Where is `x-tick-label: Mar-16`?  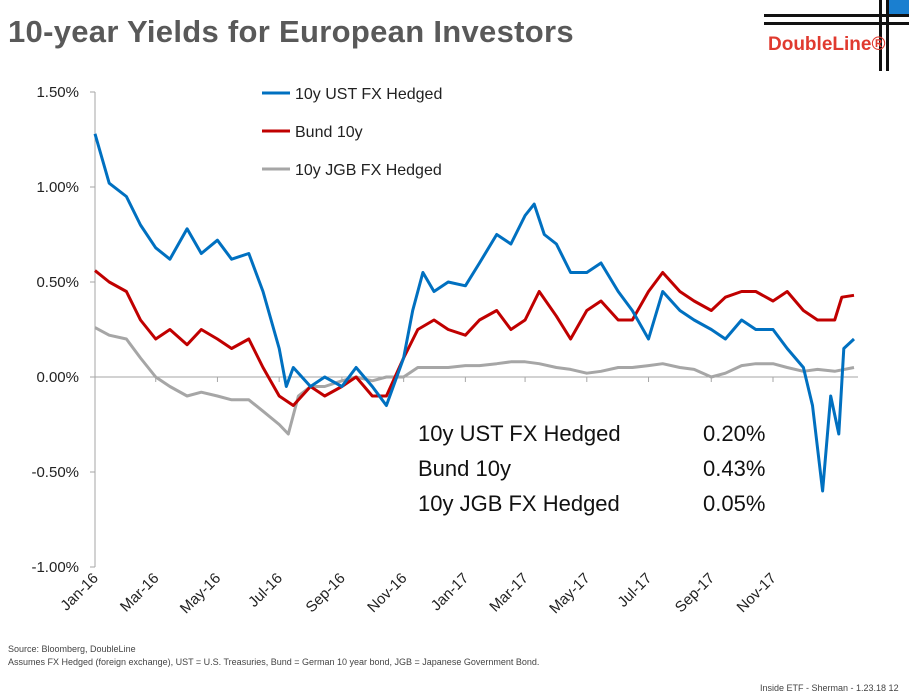 x-tick-label: Mar-16 is located at coordinates (140, 593).